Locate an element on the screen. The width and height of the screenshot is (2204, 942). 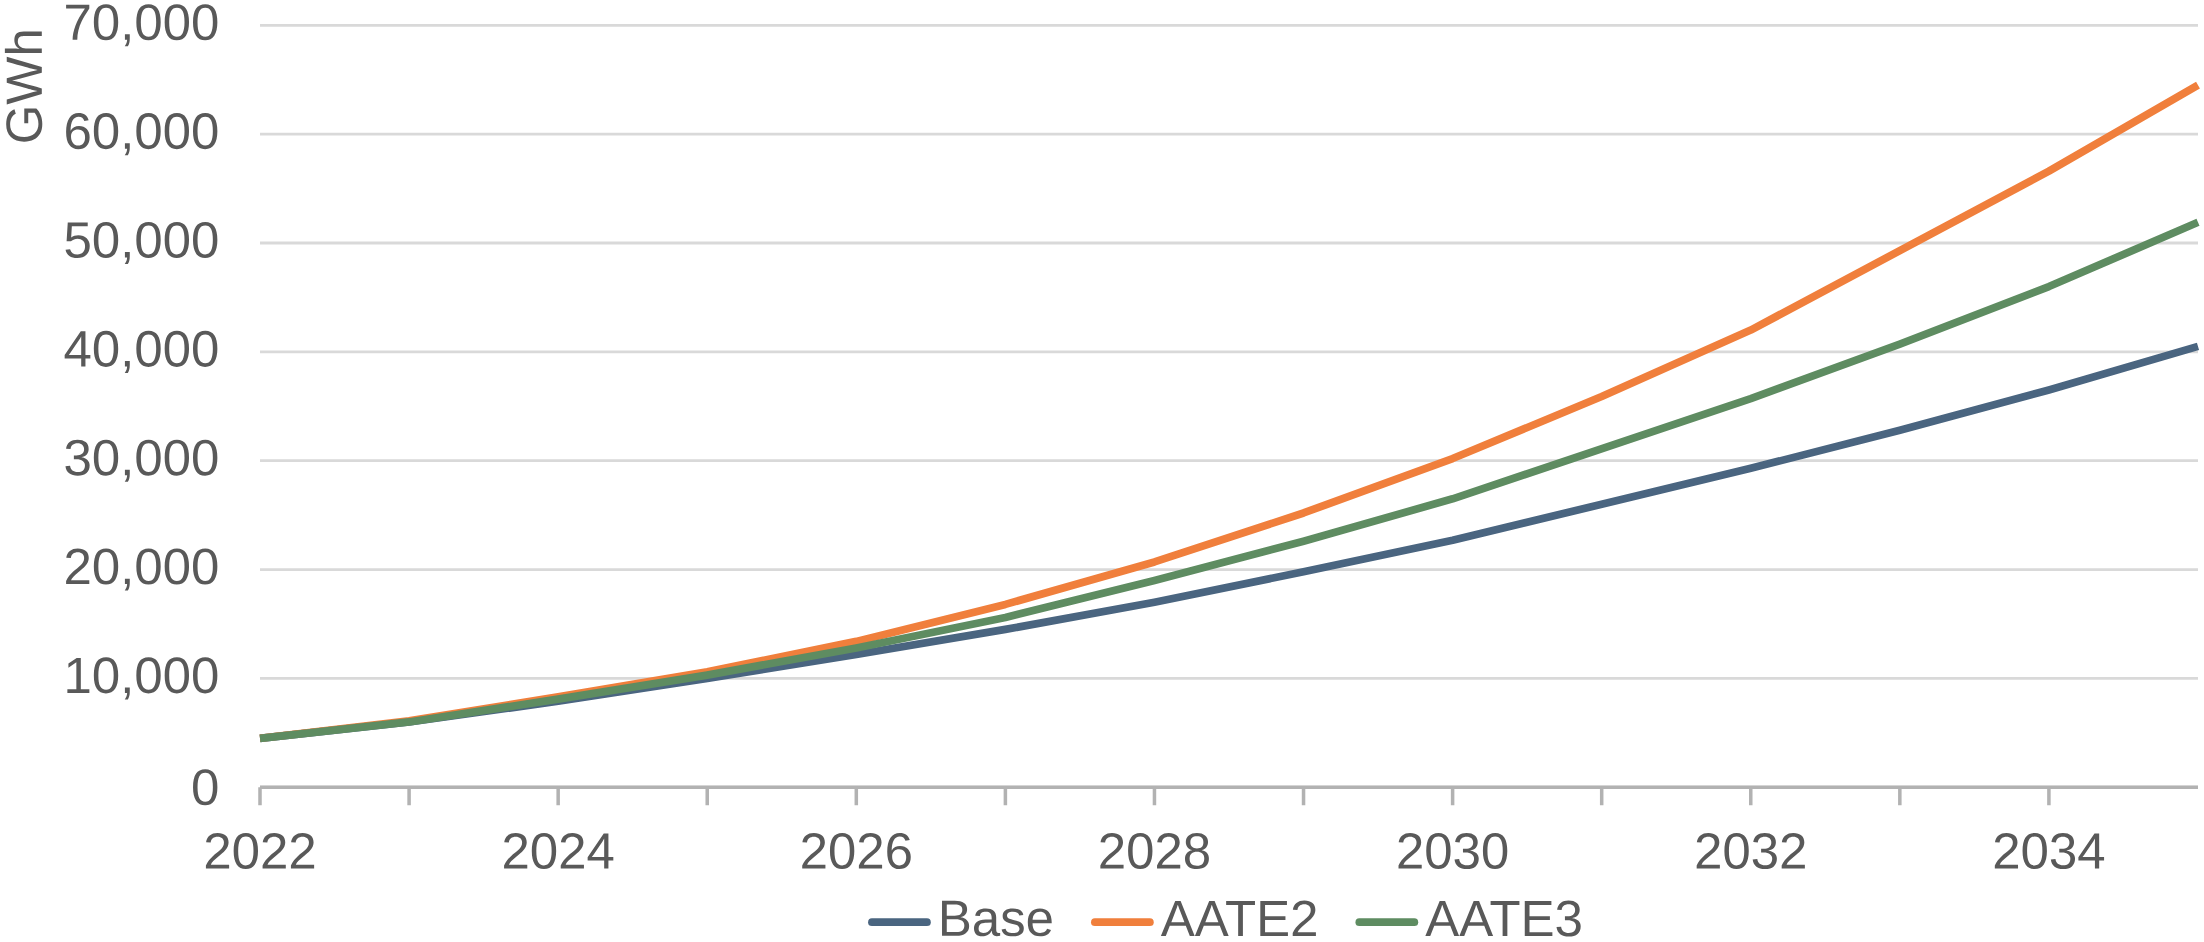
x-tick-label: 2022 is located at coordinates (260, 851).